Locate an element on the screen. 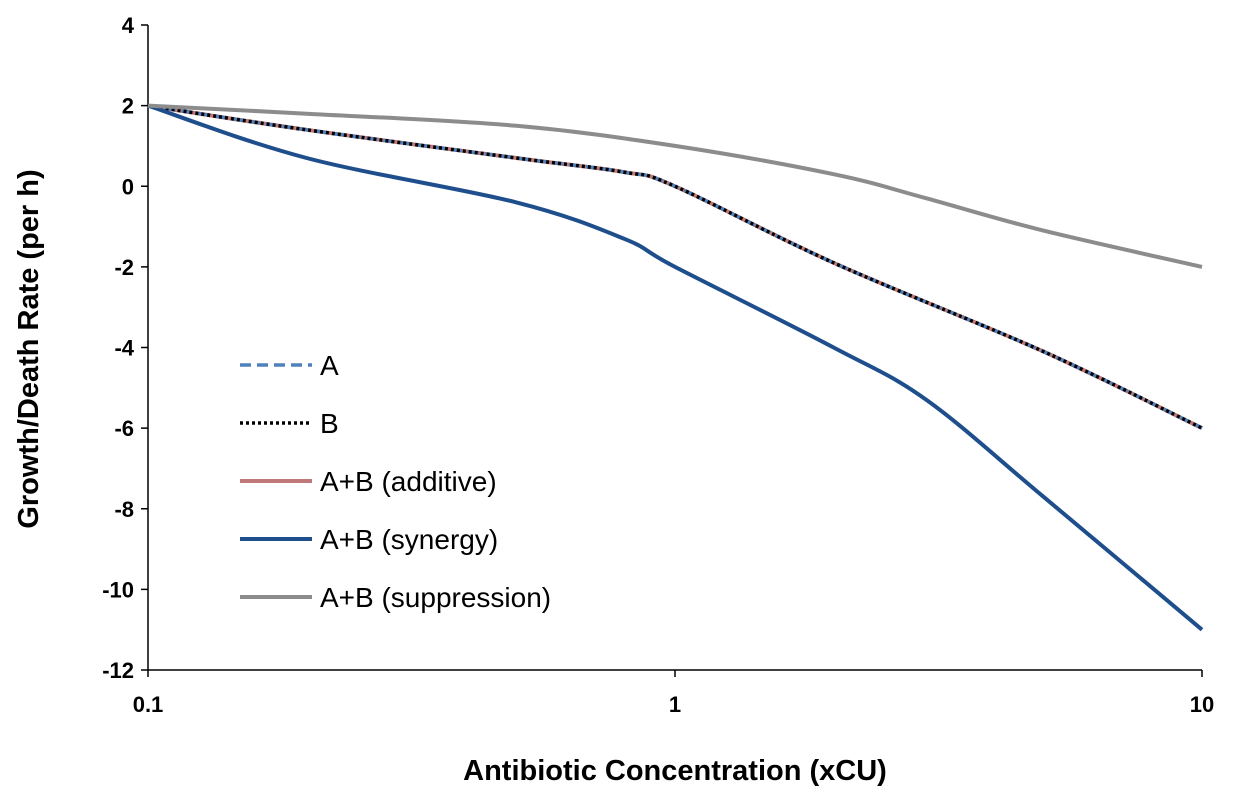  legend-label-4: A+B (suppression) is located at coordinates (435, 597).